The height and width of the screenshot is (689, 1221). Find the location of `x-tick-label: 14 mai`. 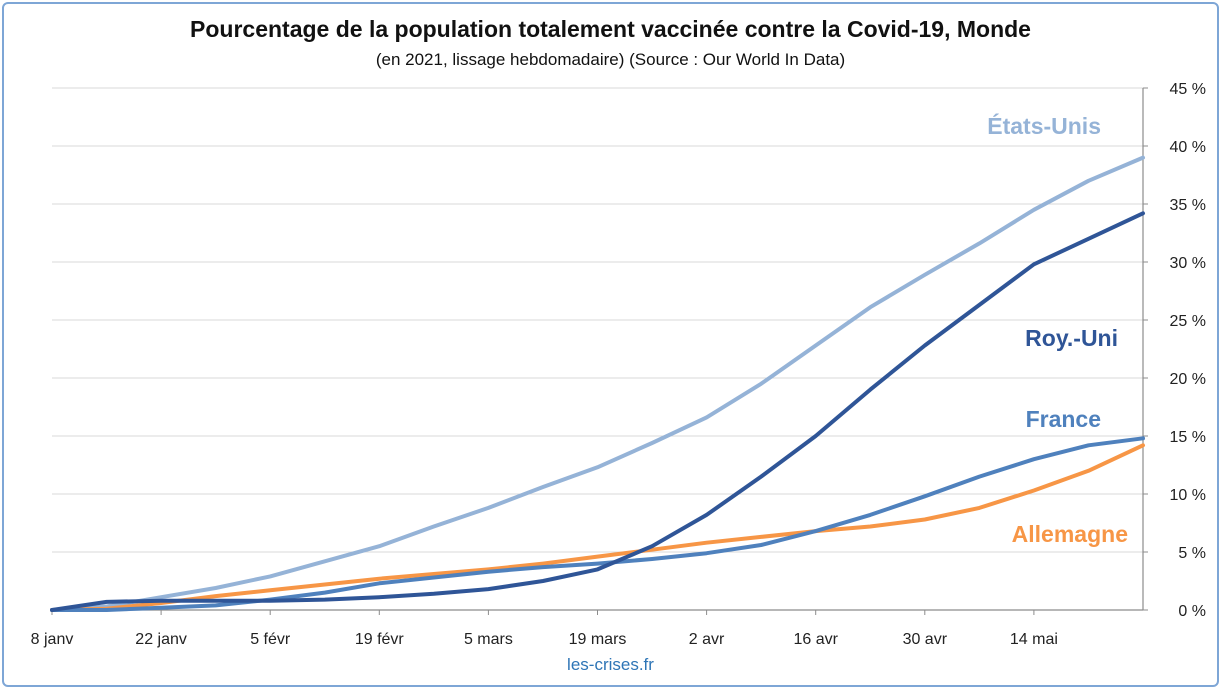

x-tick-label: 14 mai is located at coordinates (1034, 639).